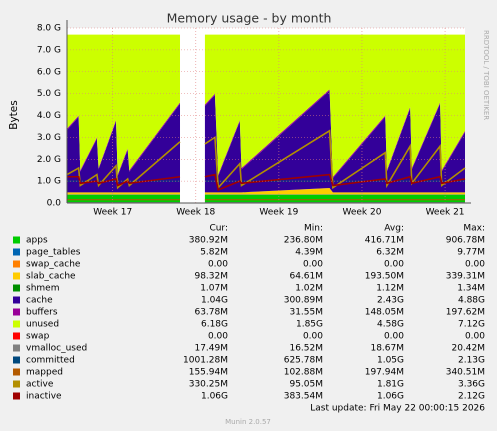 This screenshot has height=431, width=497. I want to click on legend-value: 1.05G, so click(390, 361).